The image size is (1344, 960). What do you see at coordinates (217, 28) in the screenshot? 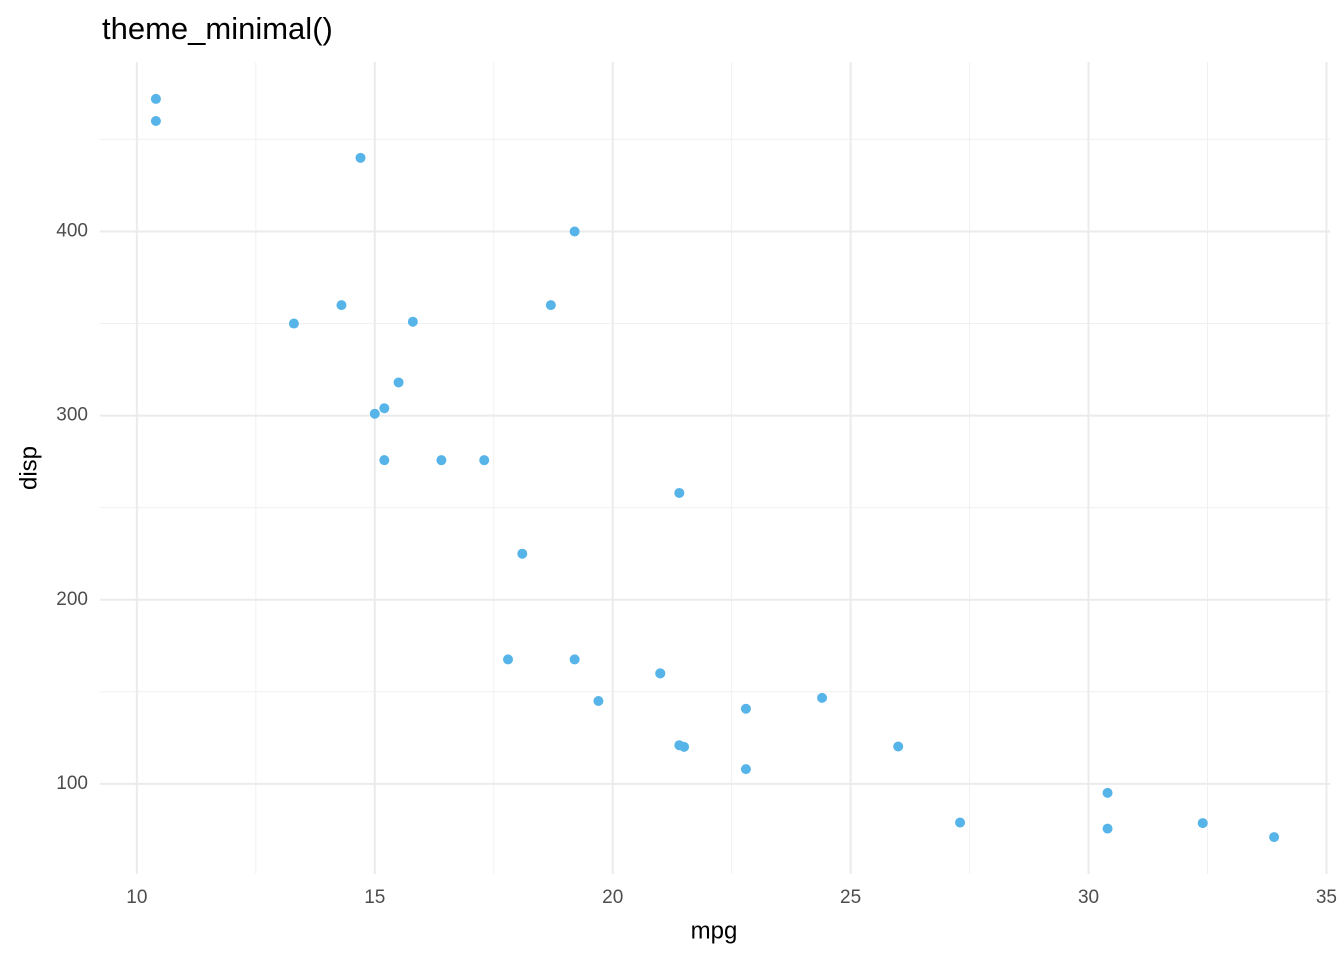
I see `chart-title: theme_minimal()` at bounding box center [217, 28].